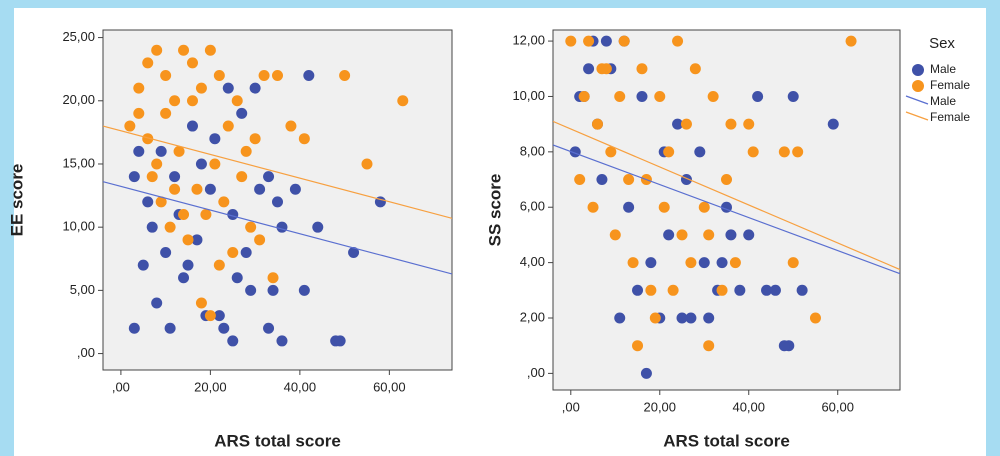  I want to click on legend-line, so click(917, 116).